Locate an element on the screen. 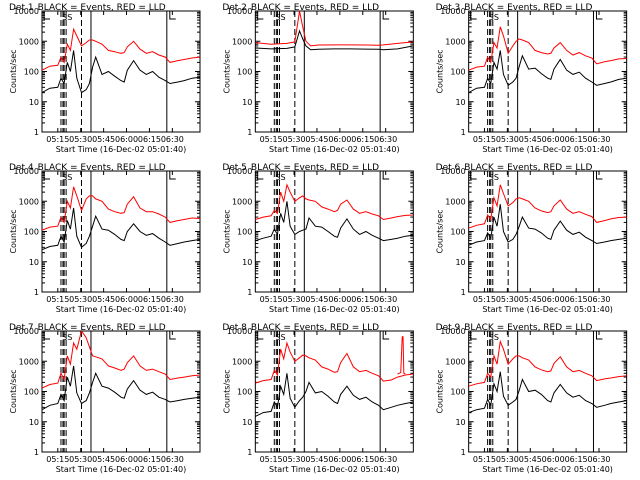 Image resolution: width=640 pixels, height=480 pixels. chart-title-detector: Det 9 is located at coordinates (448, 328).